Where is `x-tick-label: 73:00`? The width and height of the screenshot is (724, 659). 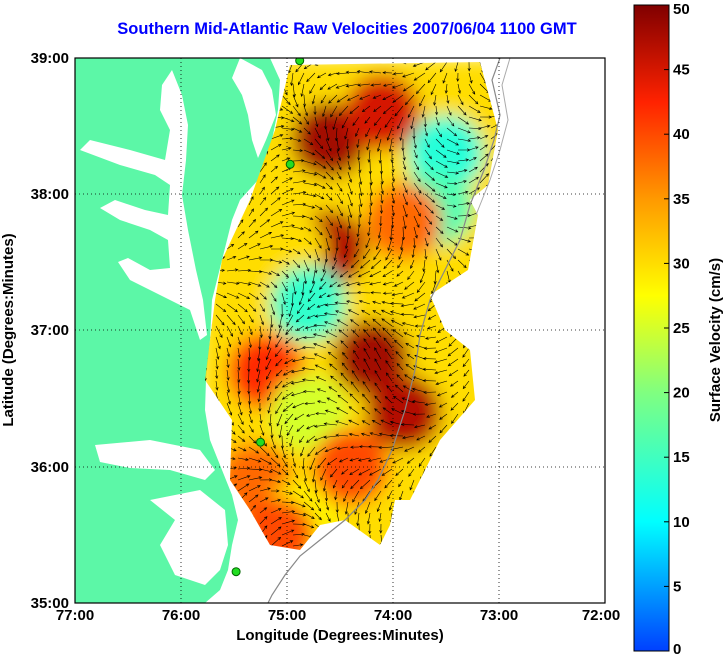
x-tick-label: 73:00 is located at coordinates (499, 615).